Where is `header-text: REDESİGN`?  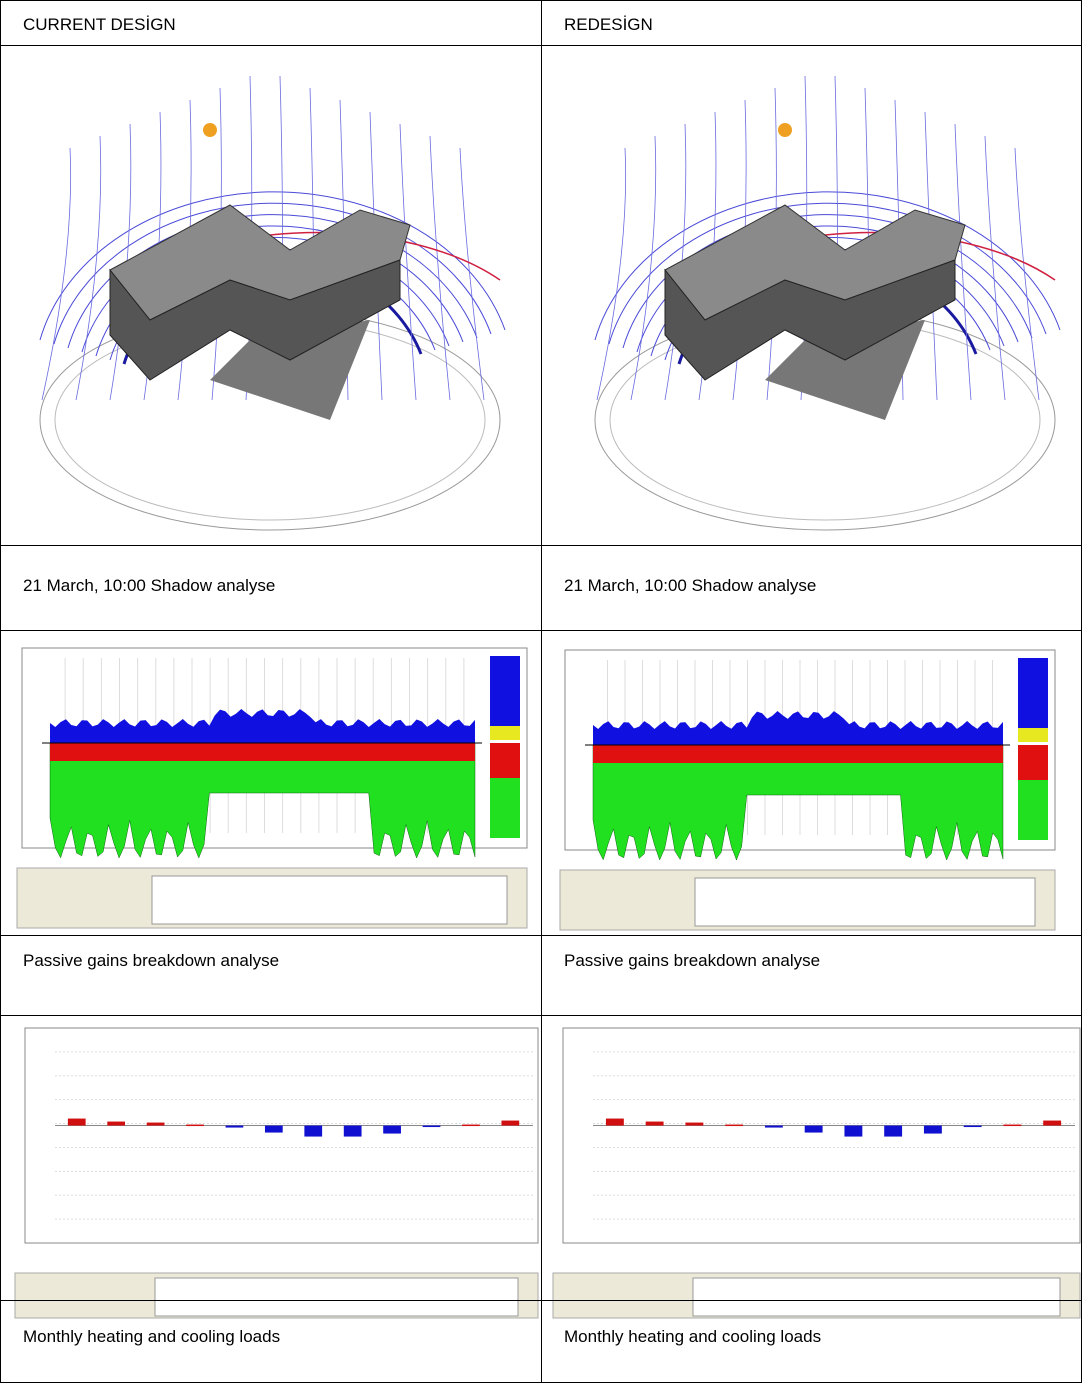
header-text: REDESİGN is located at coordinates (608, 24).